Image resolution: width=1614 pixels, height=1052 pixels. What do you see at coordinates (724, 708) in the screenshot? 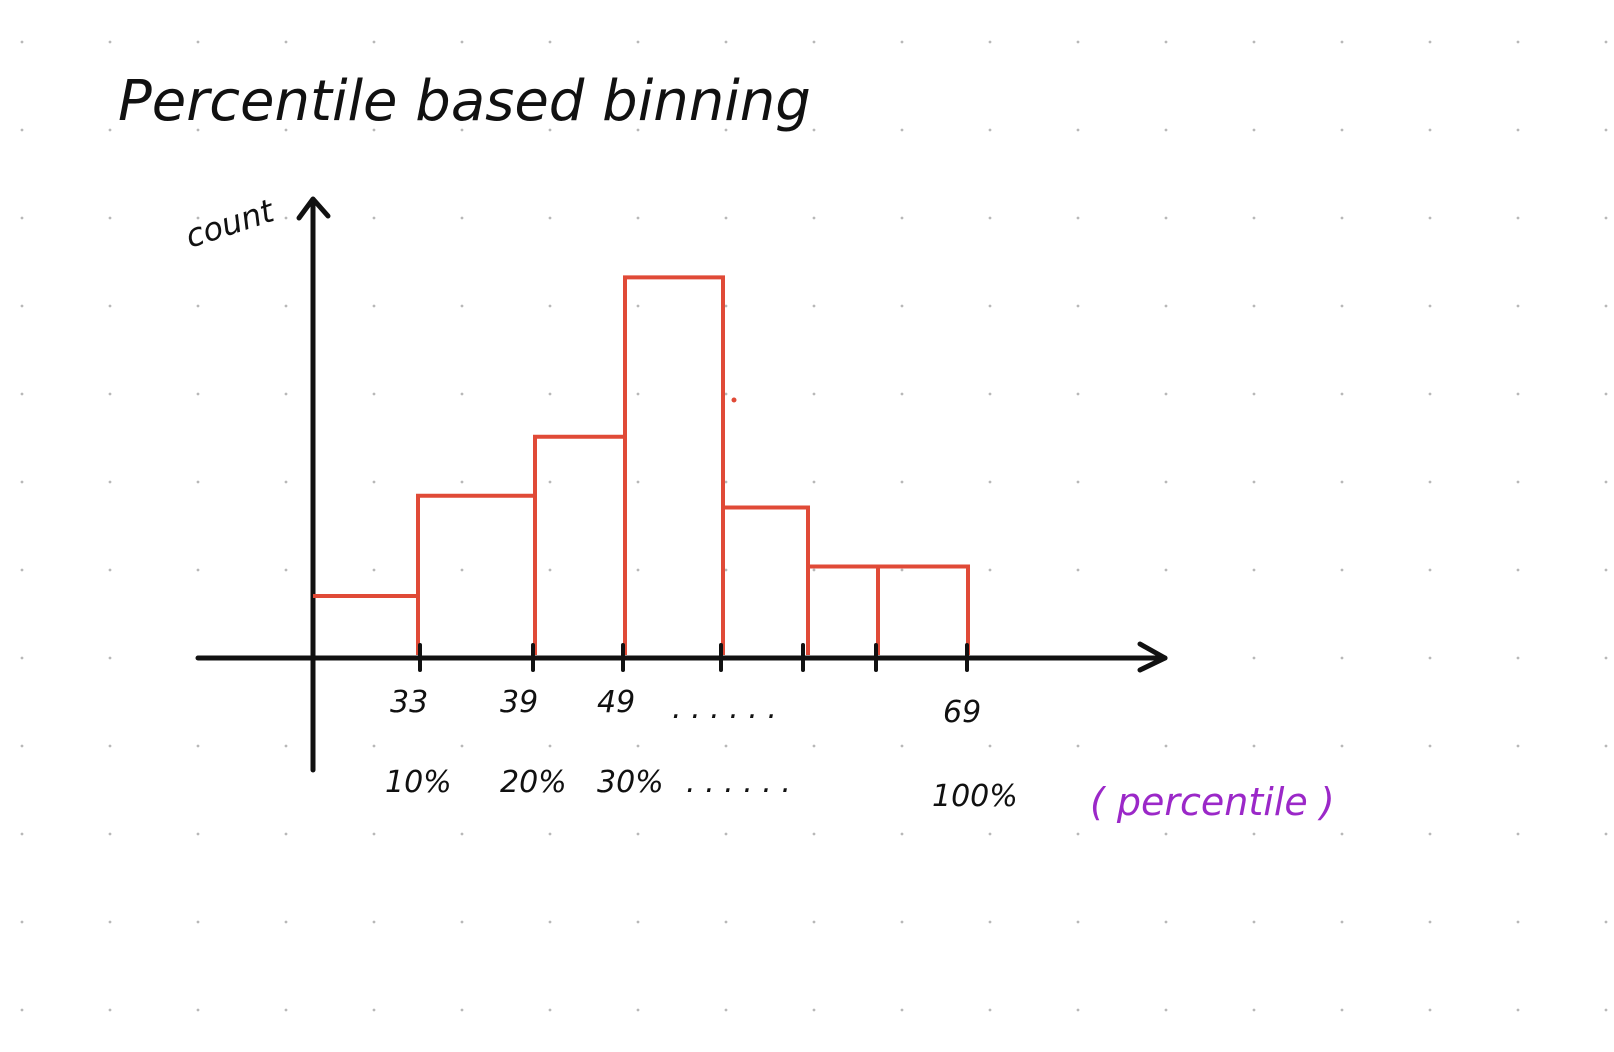
I see `x-tick-label: . . . . . .` at bounding box center [724, 708].